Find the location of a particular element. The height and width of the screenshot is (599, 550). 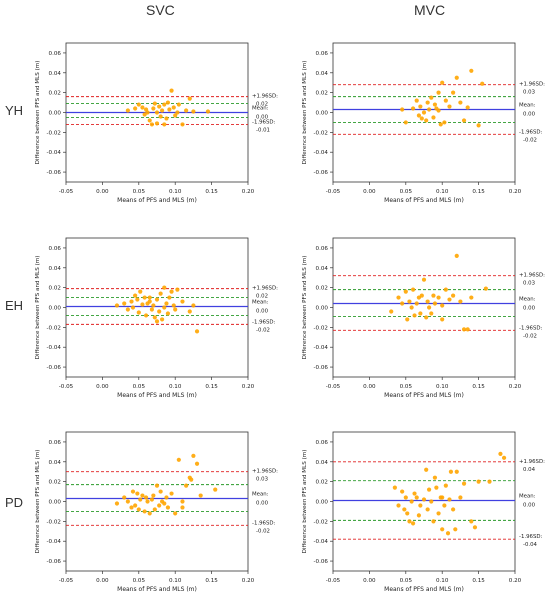

x-tick-label: 0.00 is located at coordinates (102, 387).